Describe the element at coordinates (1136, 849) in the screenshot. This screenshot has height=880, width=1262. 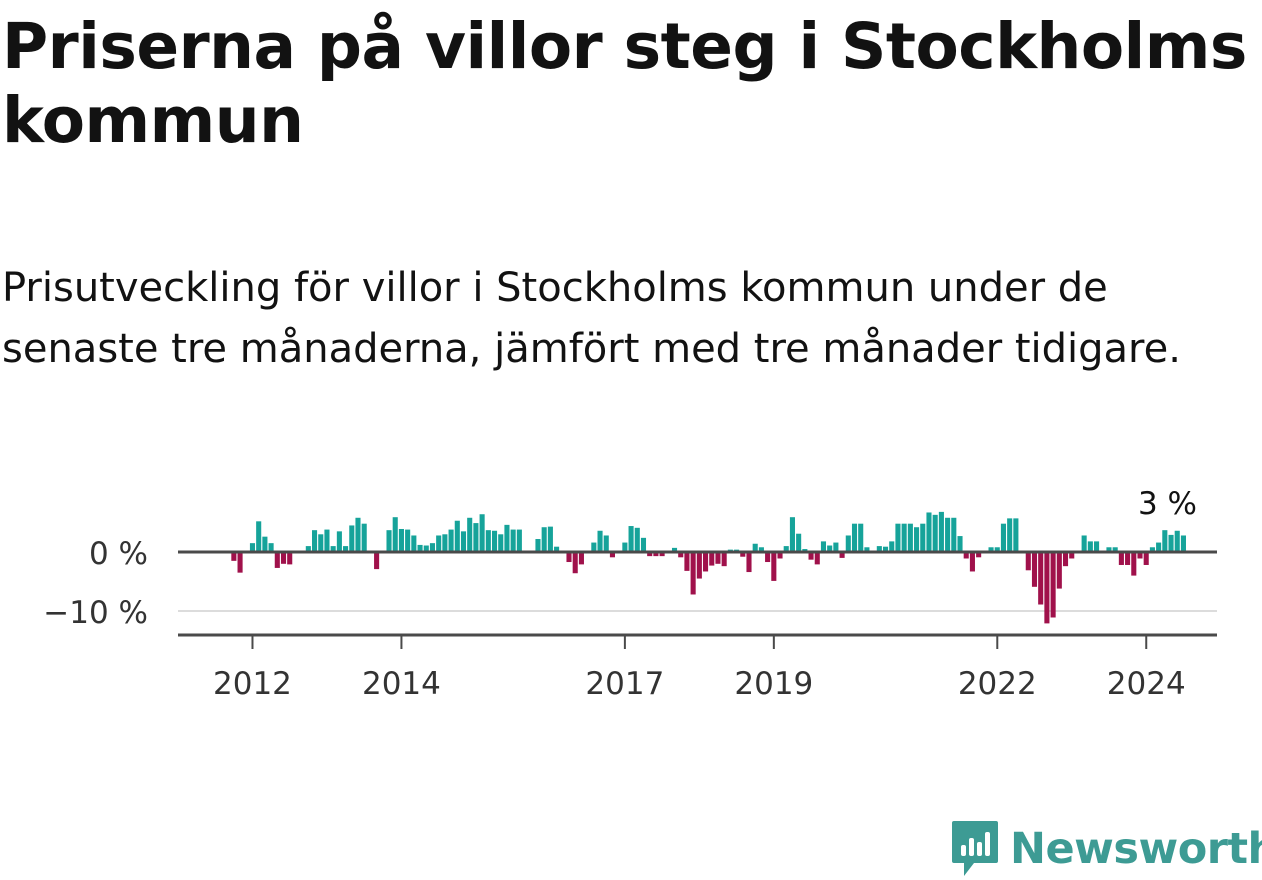
I see `newsworthy-logo-text: Newsworthy` at that location.